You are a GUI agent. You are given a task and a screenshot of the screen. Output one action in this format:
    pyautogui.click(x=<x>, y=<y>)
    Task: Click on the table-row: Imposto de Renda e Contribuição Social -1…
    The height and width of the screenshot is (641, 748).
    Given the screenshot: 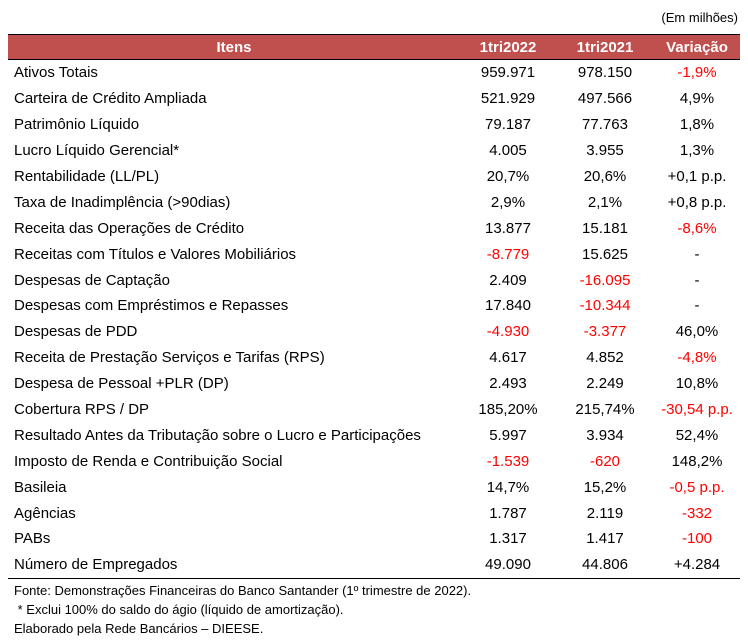 What is the action you would take?
    pyautogui.click(x=374, y=461)
    